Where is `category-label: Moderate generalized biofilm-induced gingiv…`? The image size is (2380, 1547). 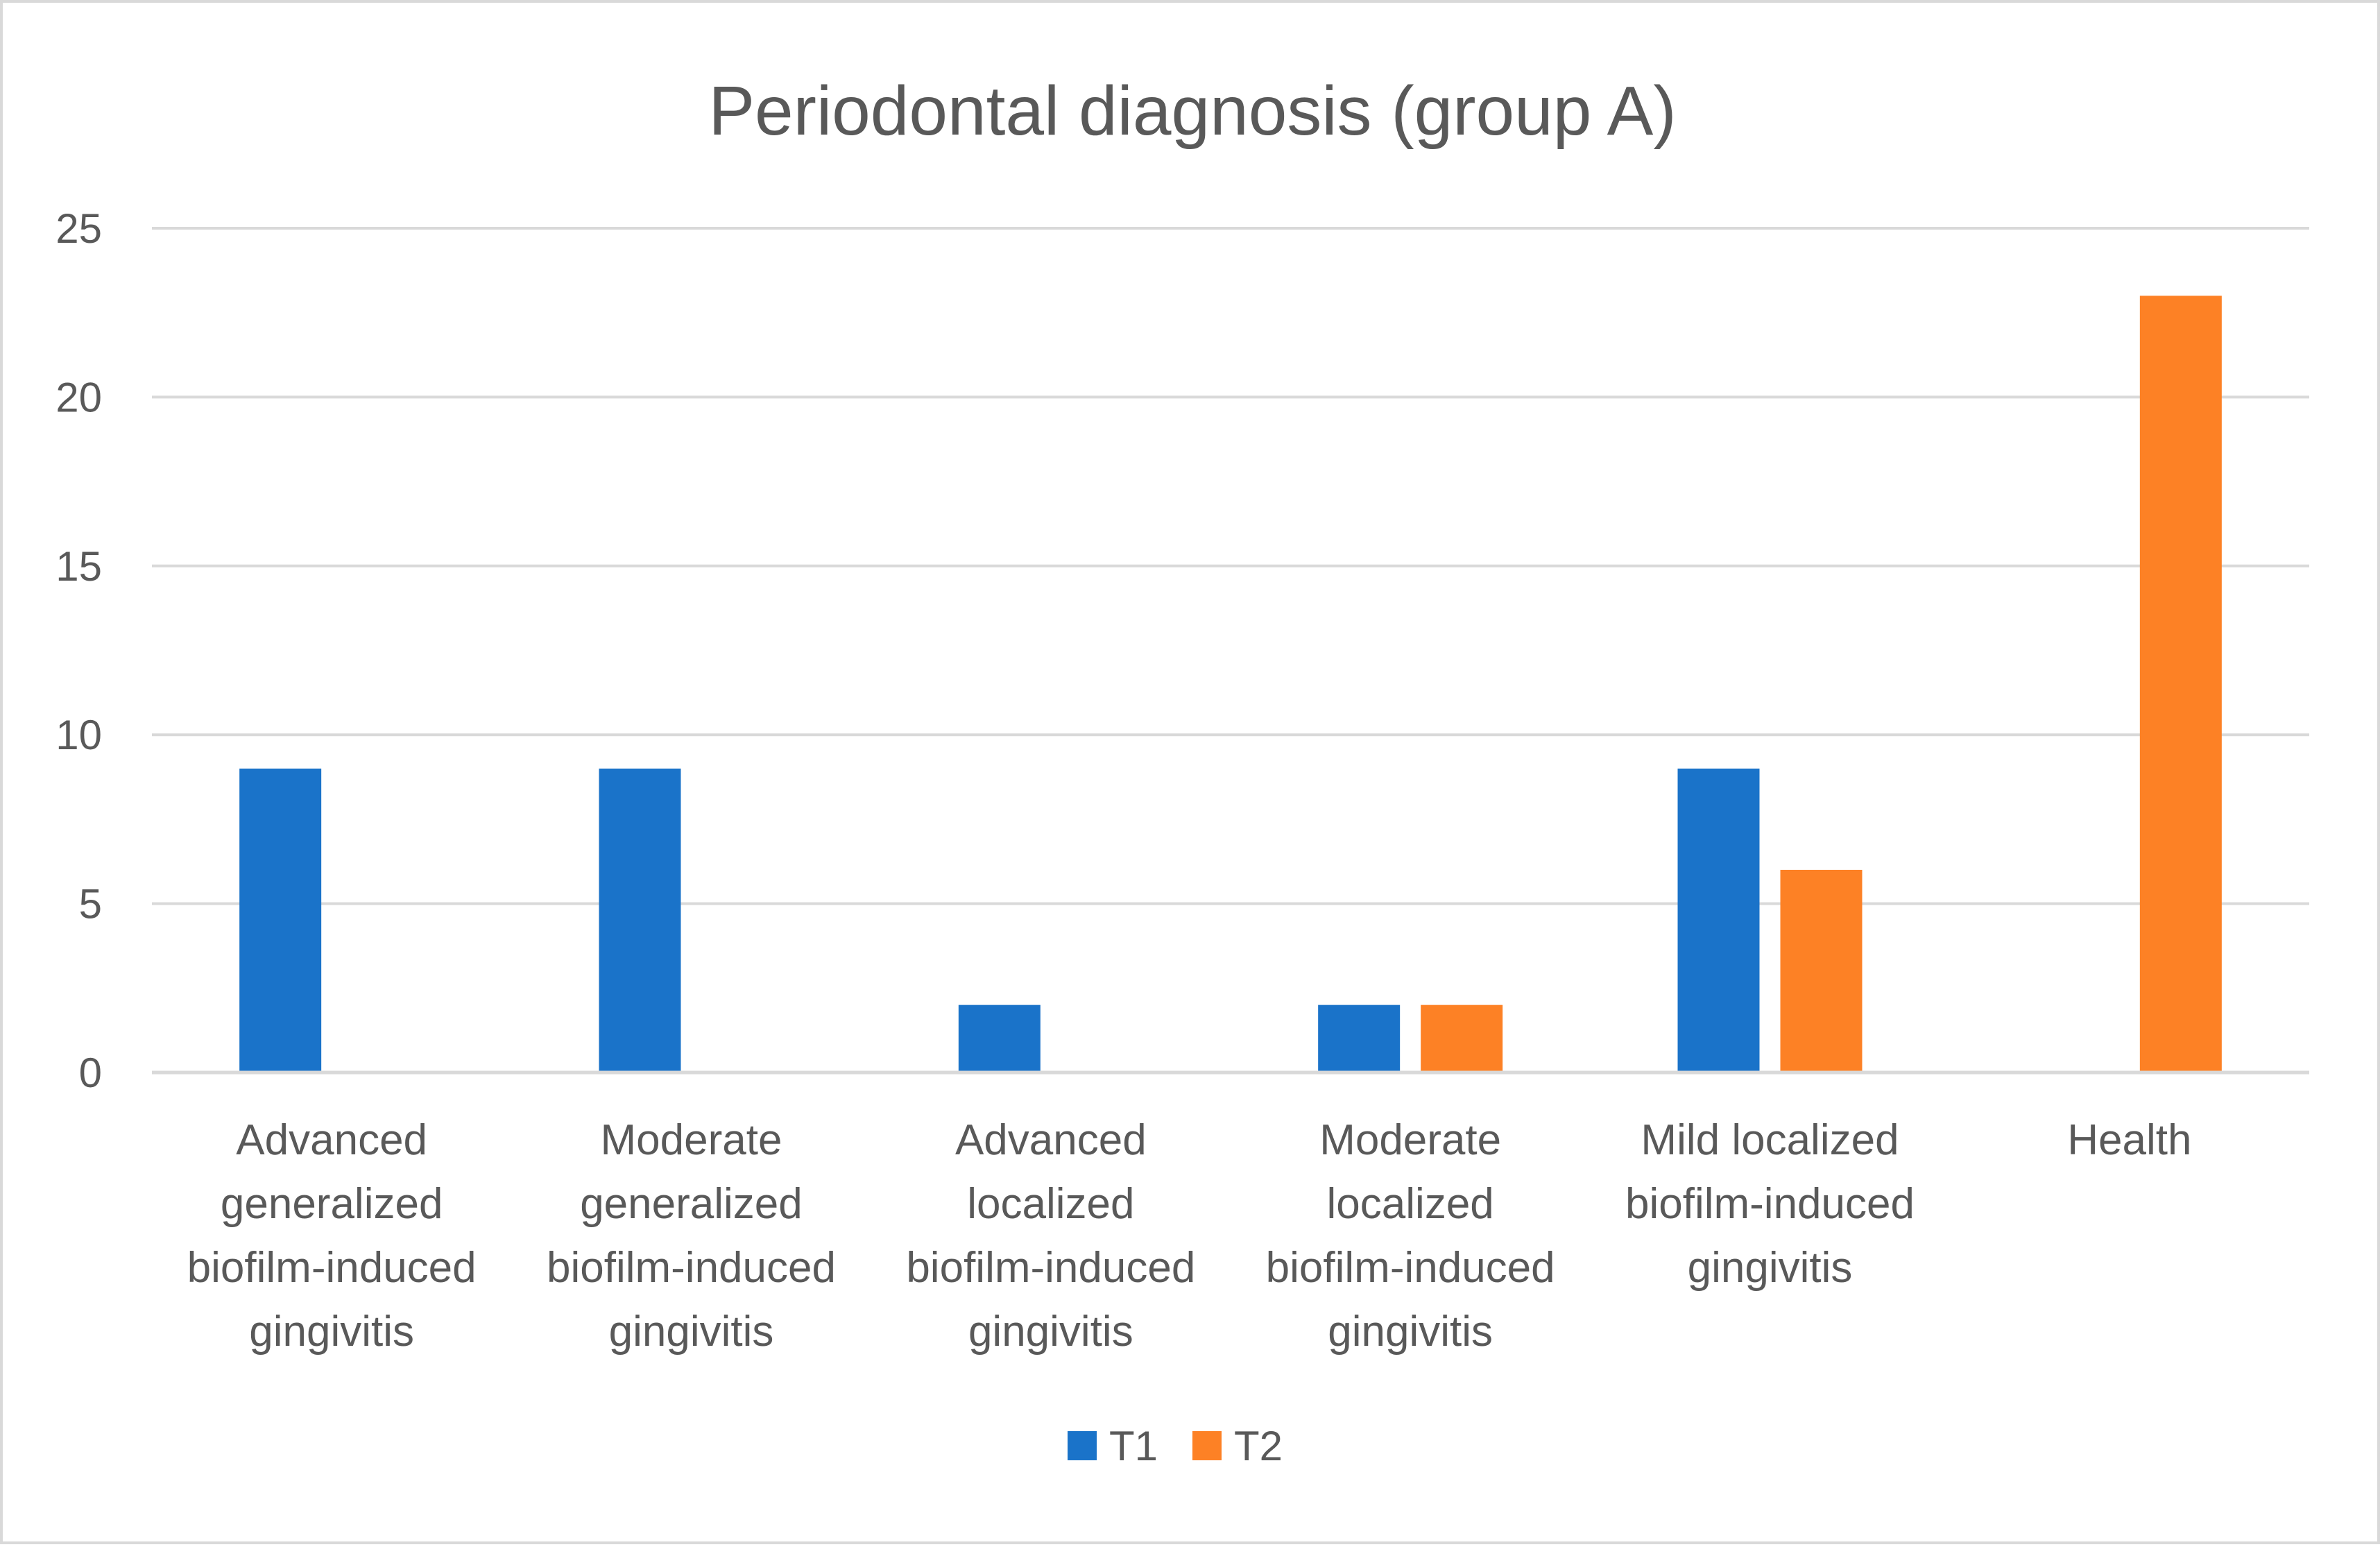 category-label: Moderate generalized biofilm-induced gingiv… is located at coordinates (691, 1236).